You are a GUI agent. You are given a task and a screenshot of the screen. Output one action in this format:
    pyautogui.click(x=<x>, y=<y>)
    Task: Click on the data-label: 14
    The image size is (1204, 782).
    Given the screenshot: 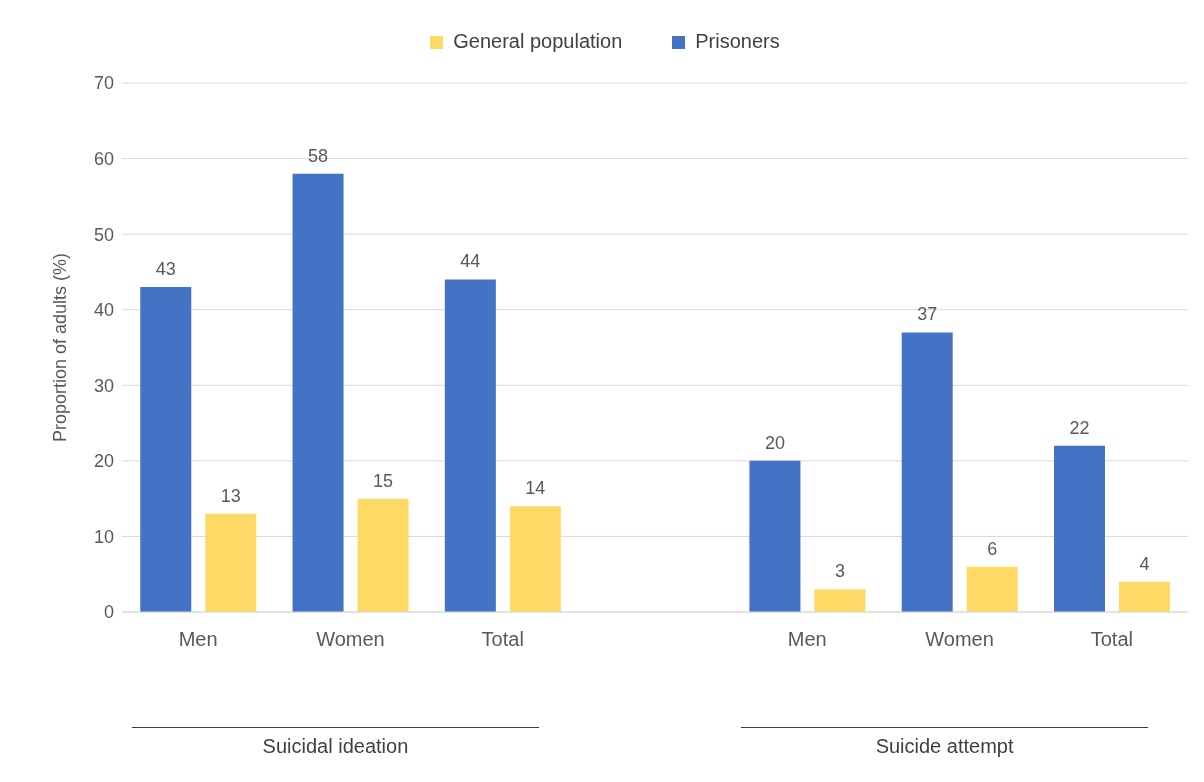 What is the action you would take?
    pyautogui.click(x=535, y=488)
    